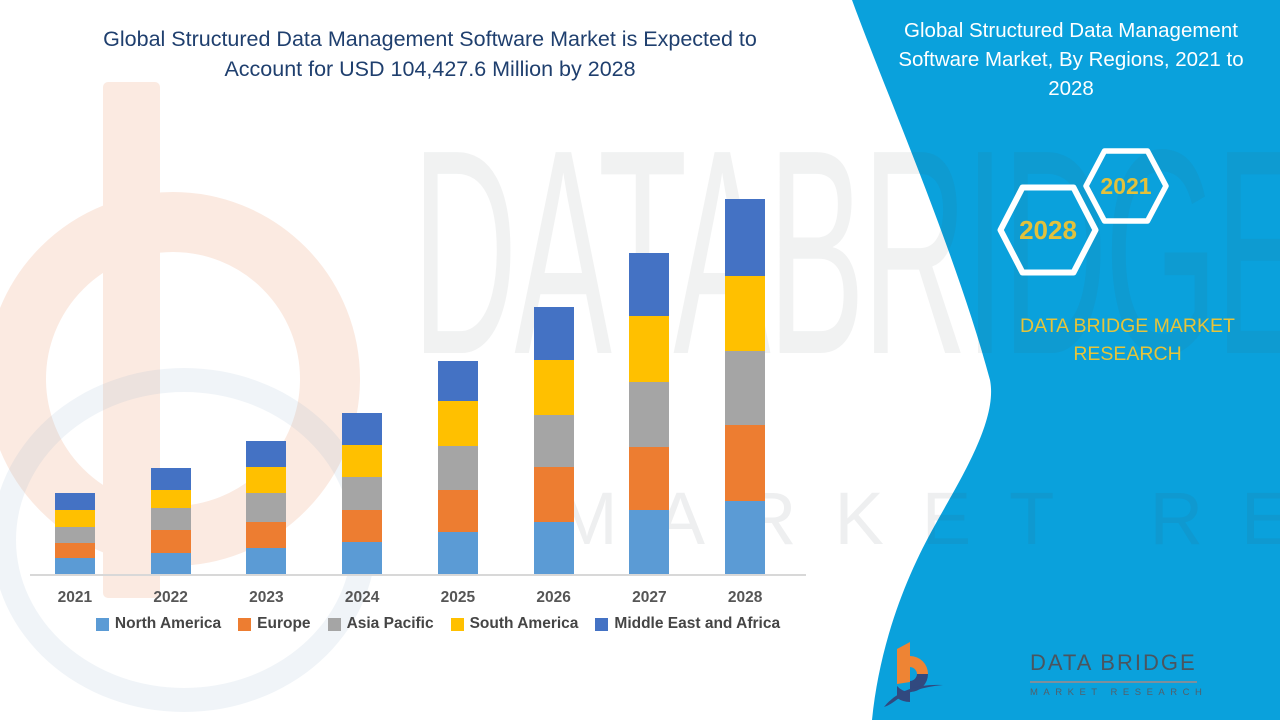 This screenshot has height=720, width=1280. What do you see at coordinates (266, 561) in the screenshot?
I see `bar-segment-2023-north-america` at bounding box center [266, 561].